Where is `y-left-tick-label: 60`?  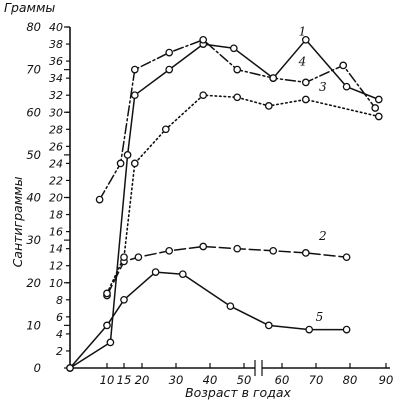
y-left-tick-label: 60 is located at coordinates (33, 112).